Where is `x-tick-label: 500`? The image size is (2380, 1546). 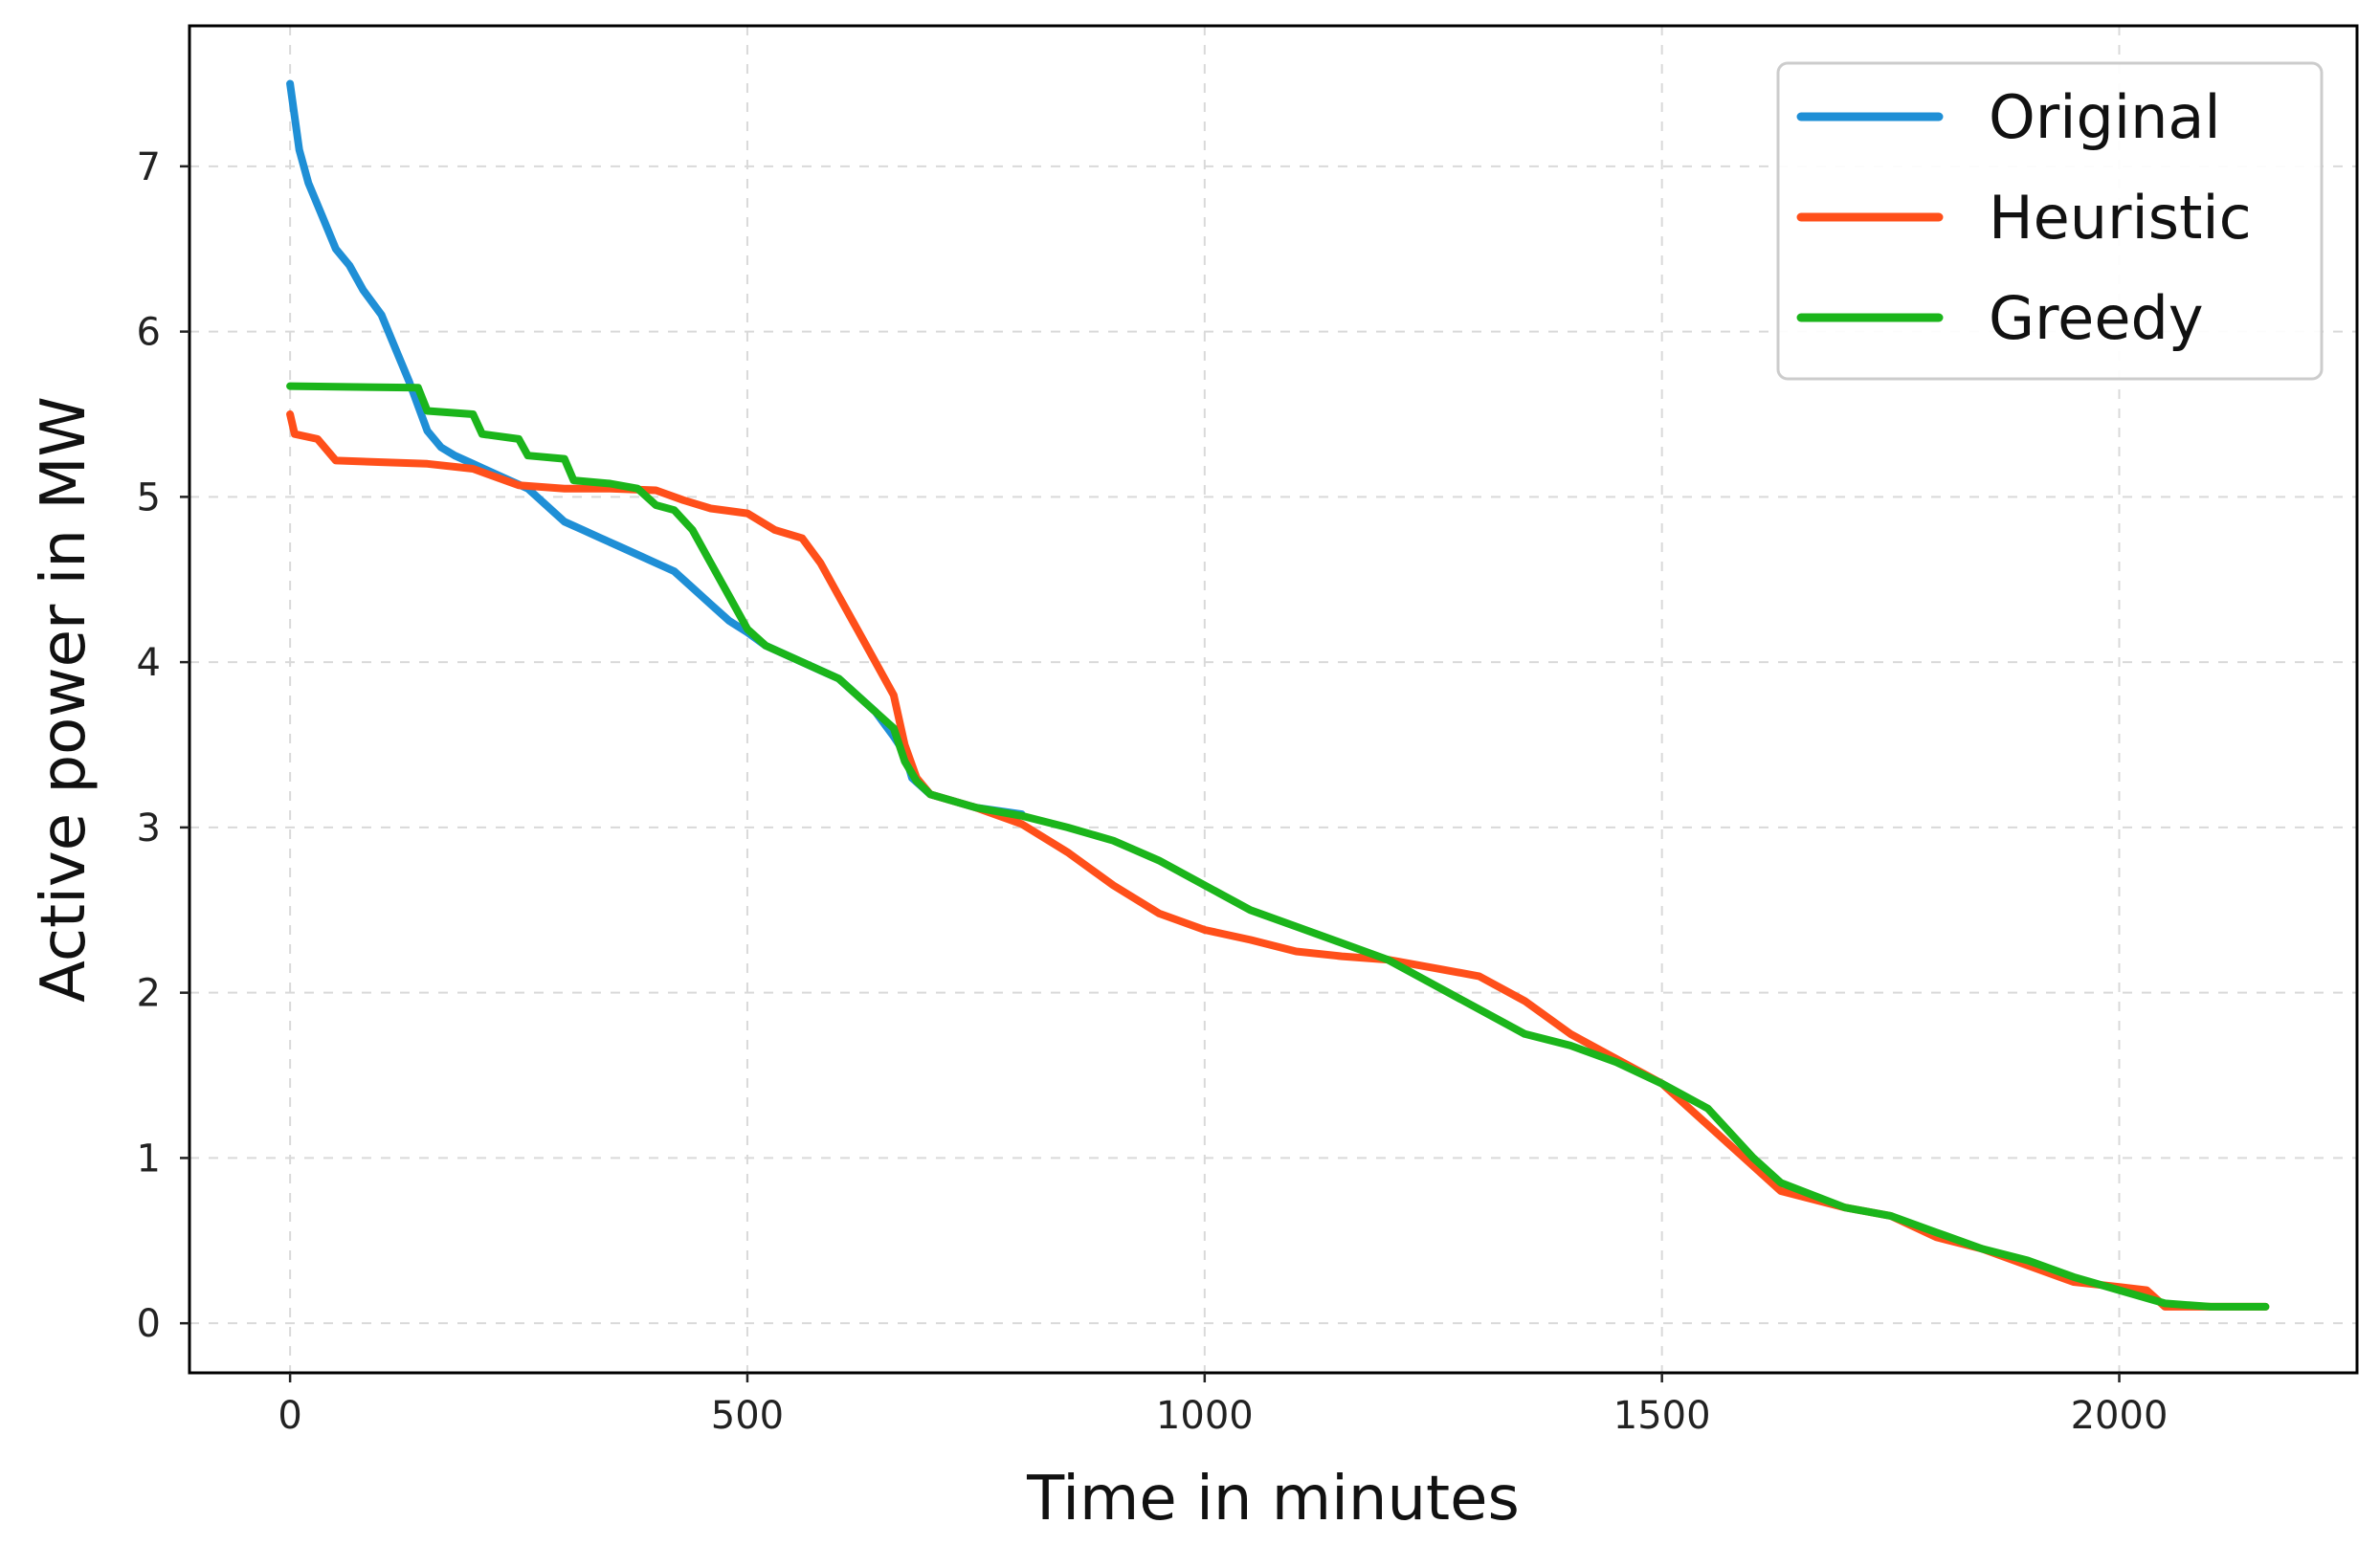 x-tick-label: 500 is located at coordinates (747, 1416).